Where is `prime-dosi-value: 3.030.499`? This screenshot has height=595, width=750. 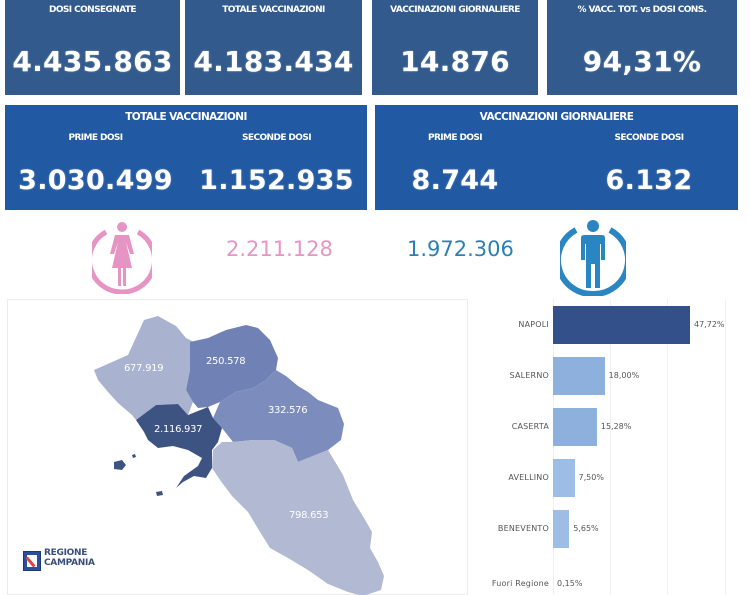
prime-dosi-value: 3.030.499 is located at coordinates (95, 180).